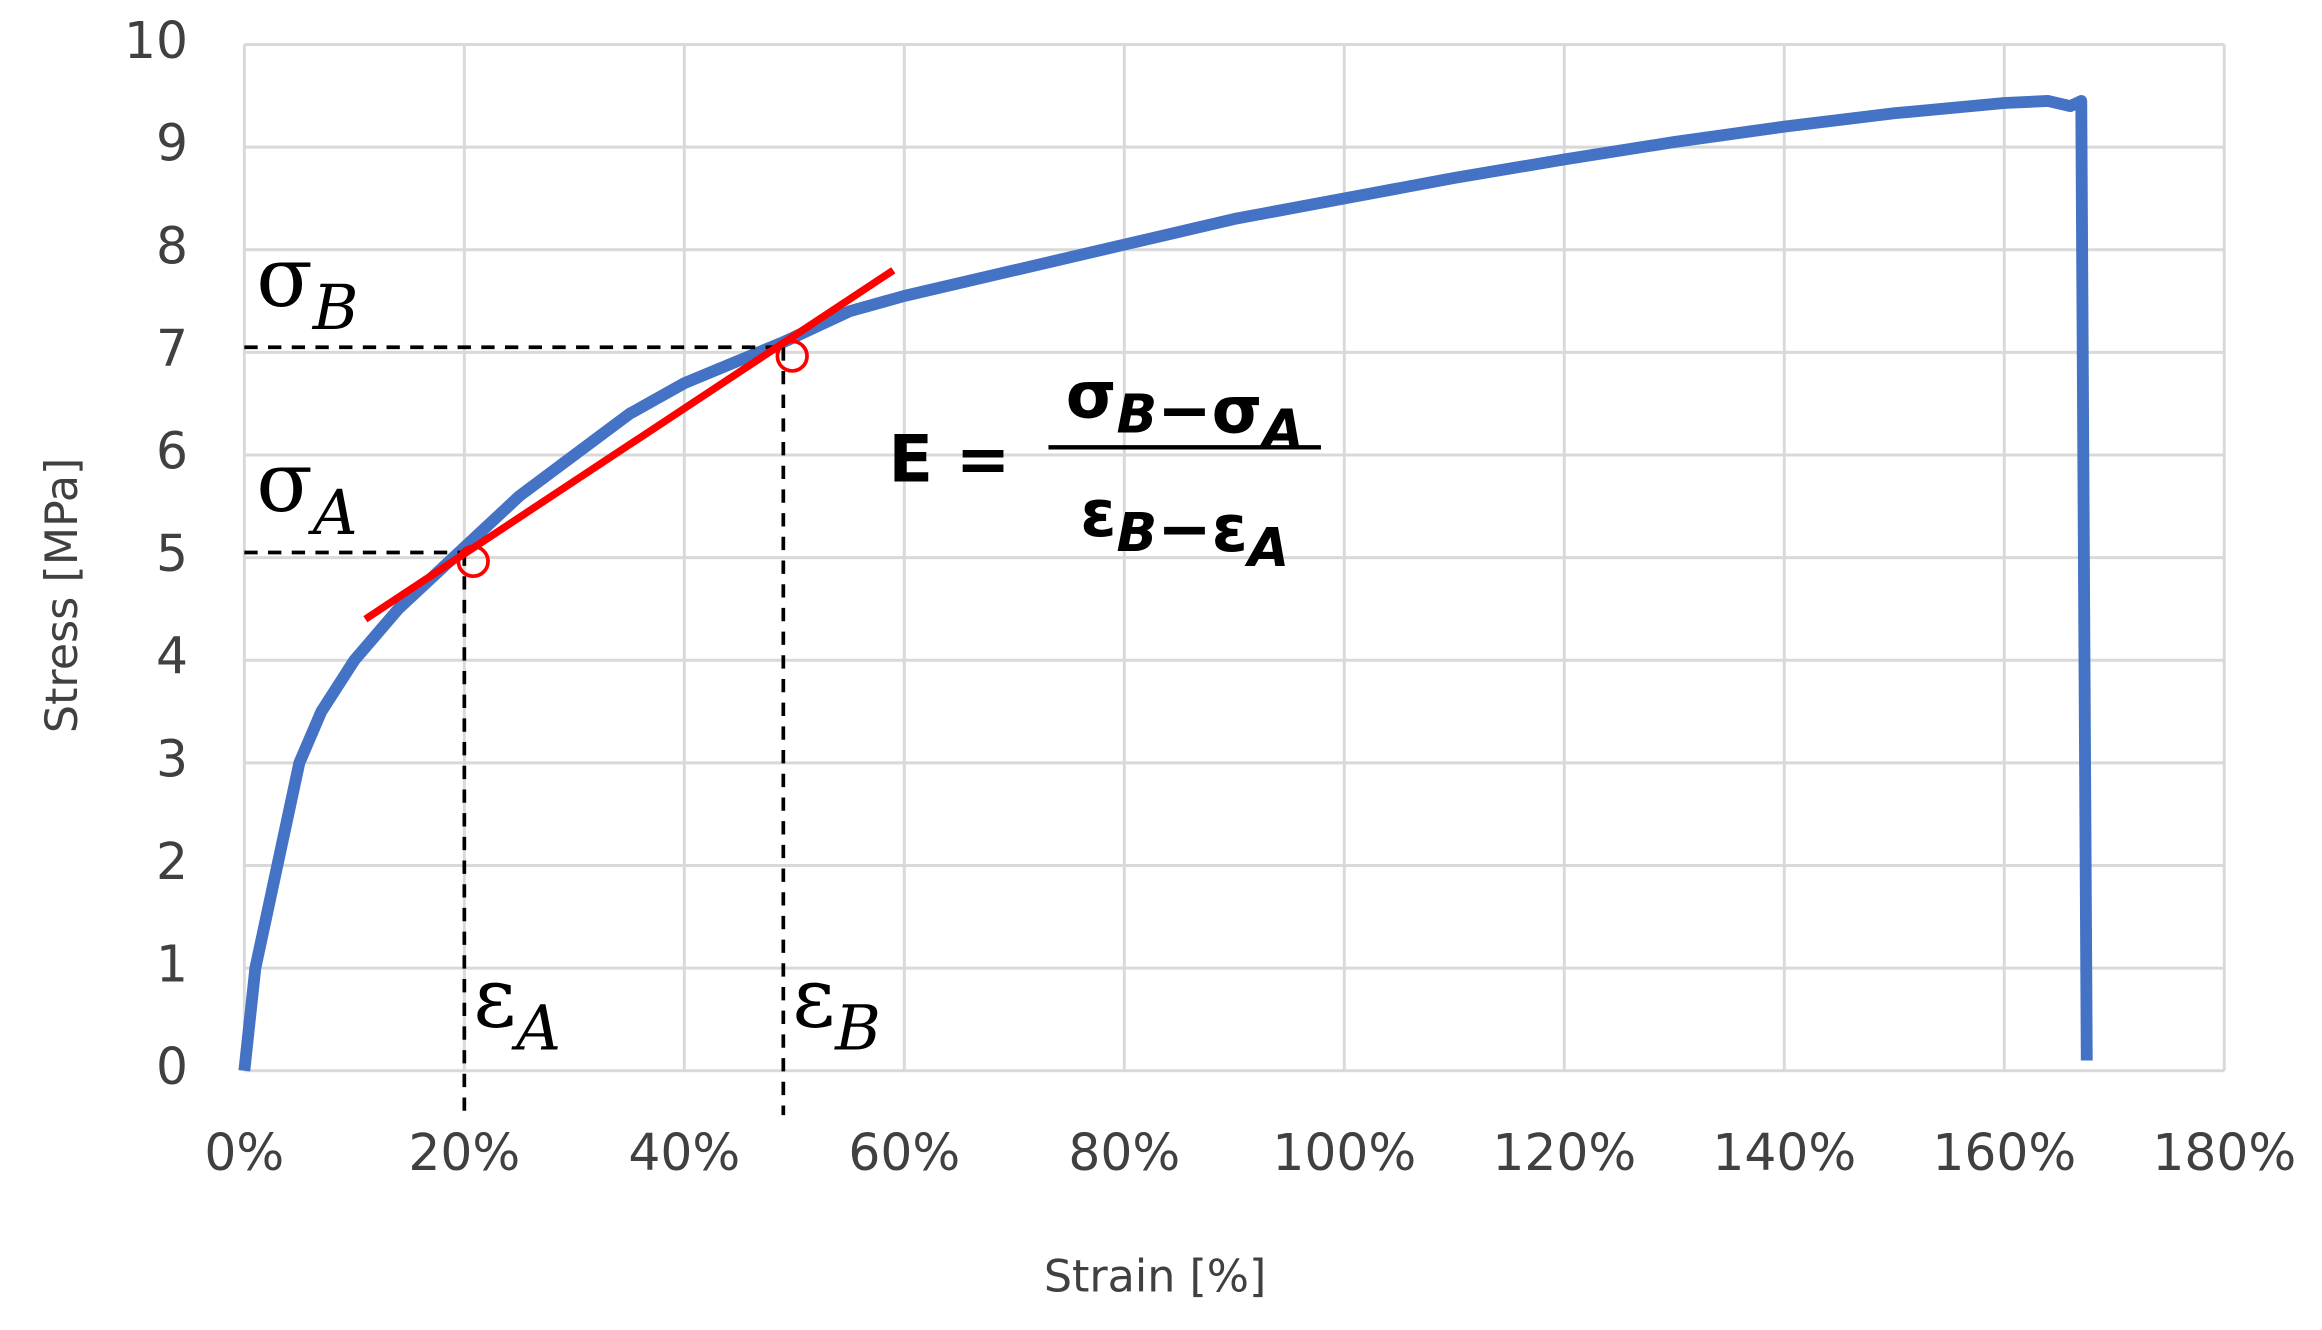 The width and height of the screenshot is (2322, 1330). I want to click on y-axis-label: Stress [MPa], so click(62, 596).